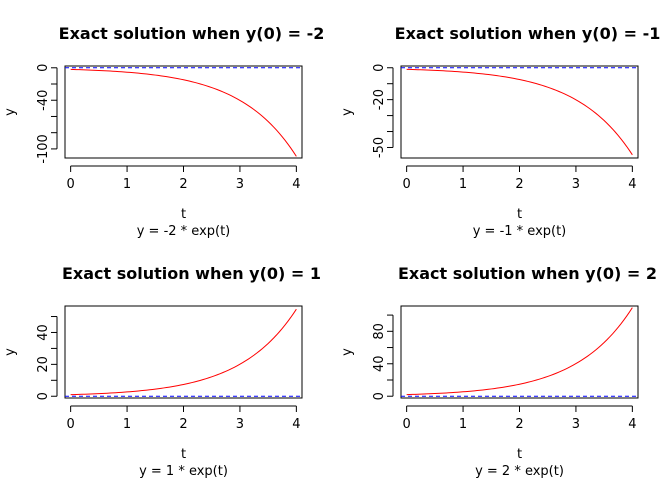  I want to click on y-tick-label: -40, so click(43, 100).